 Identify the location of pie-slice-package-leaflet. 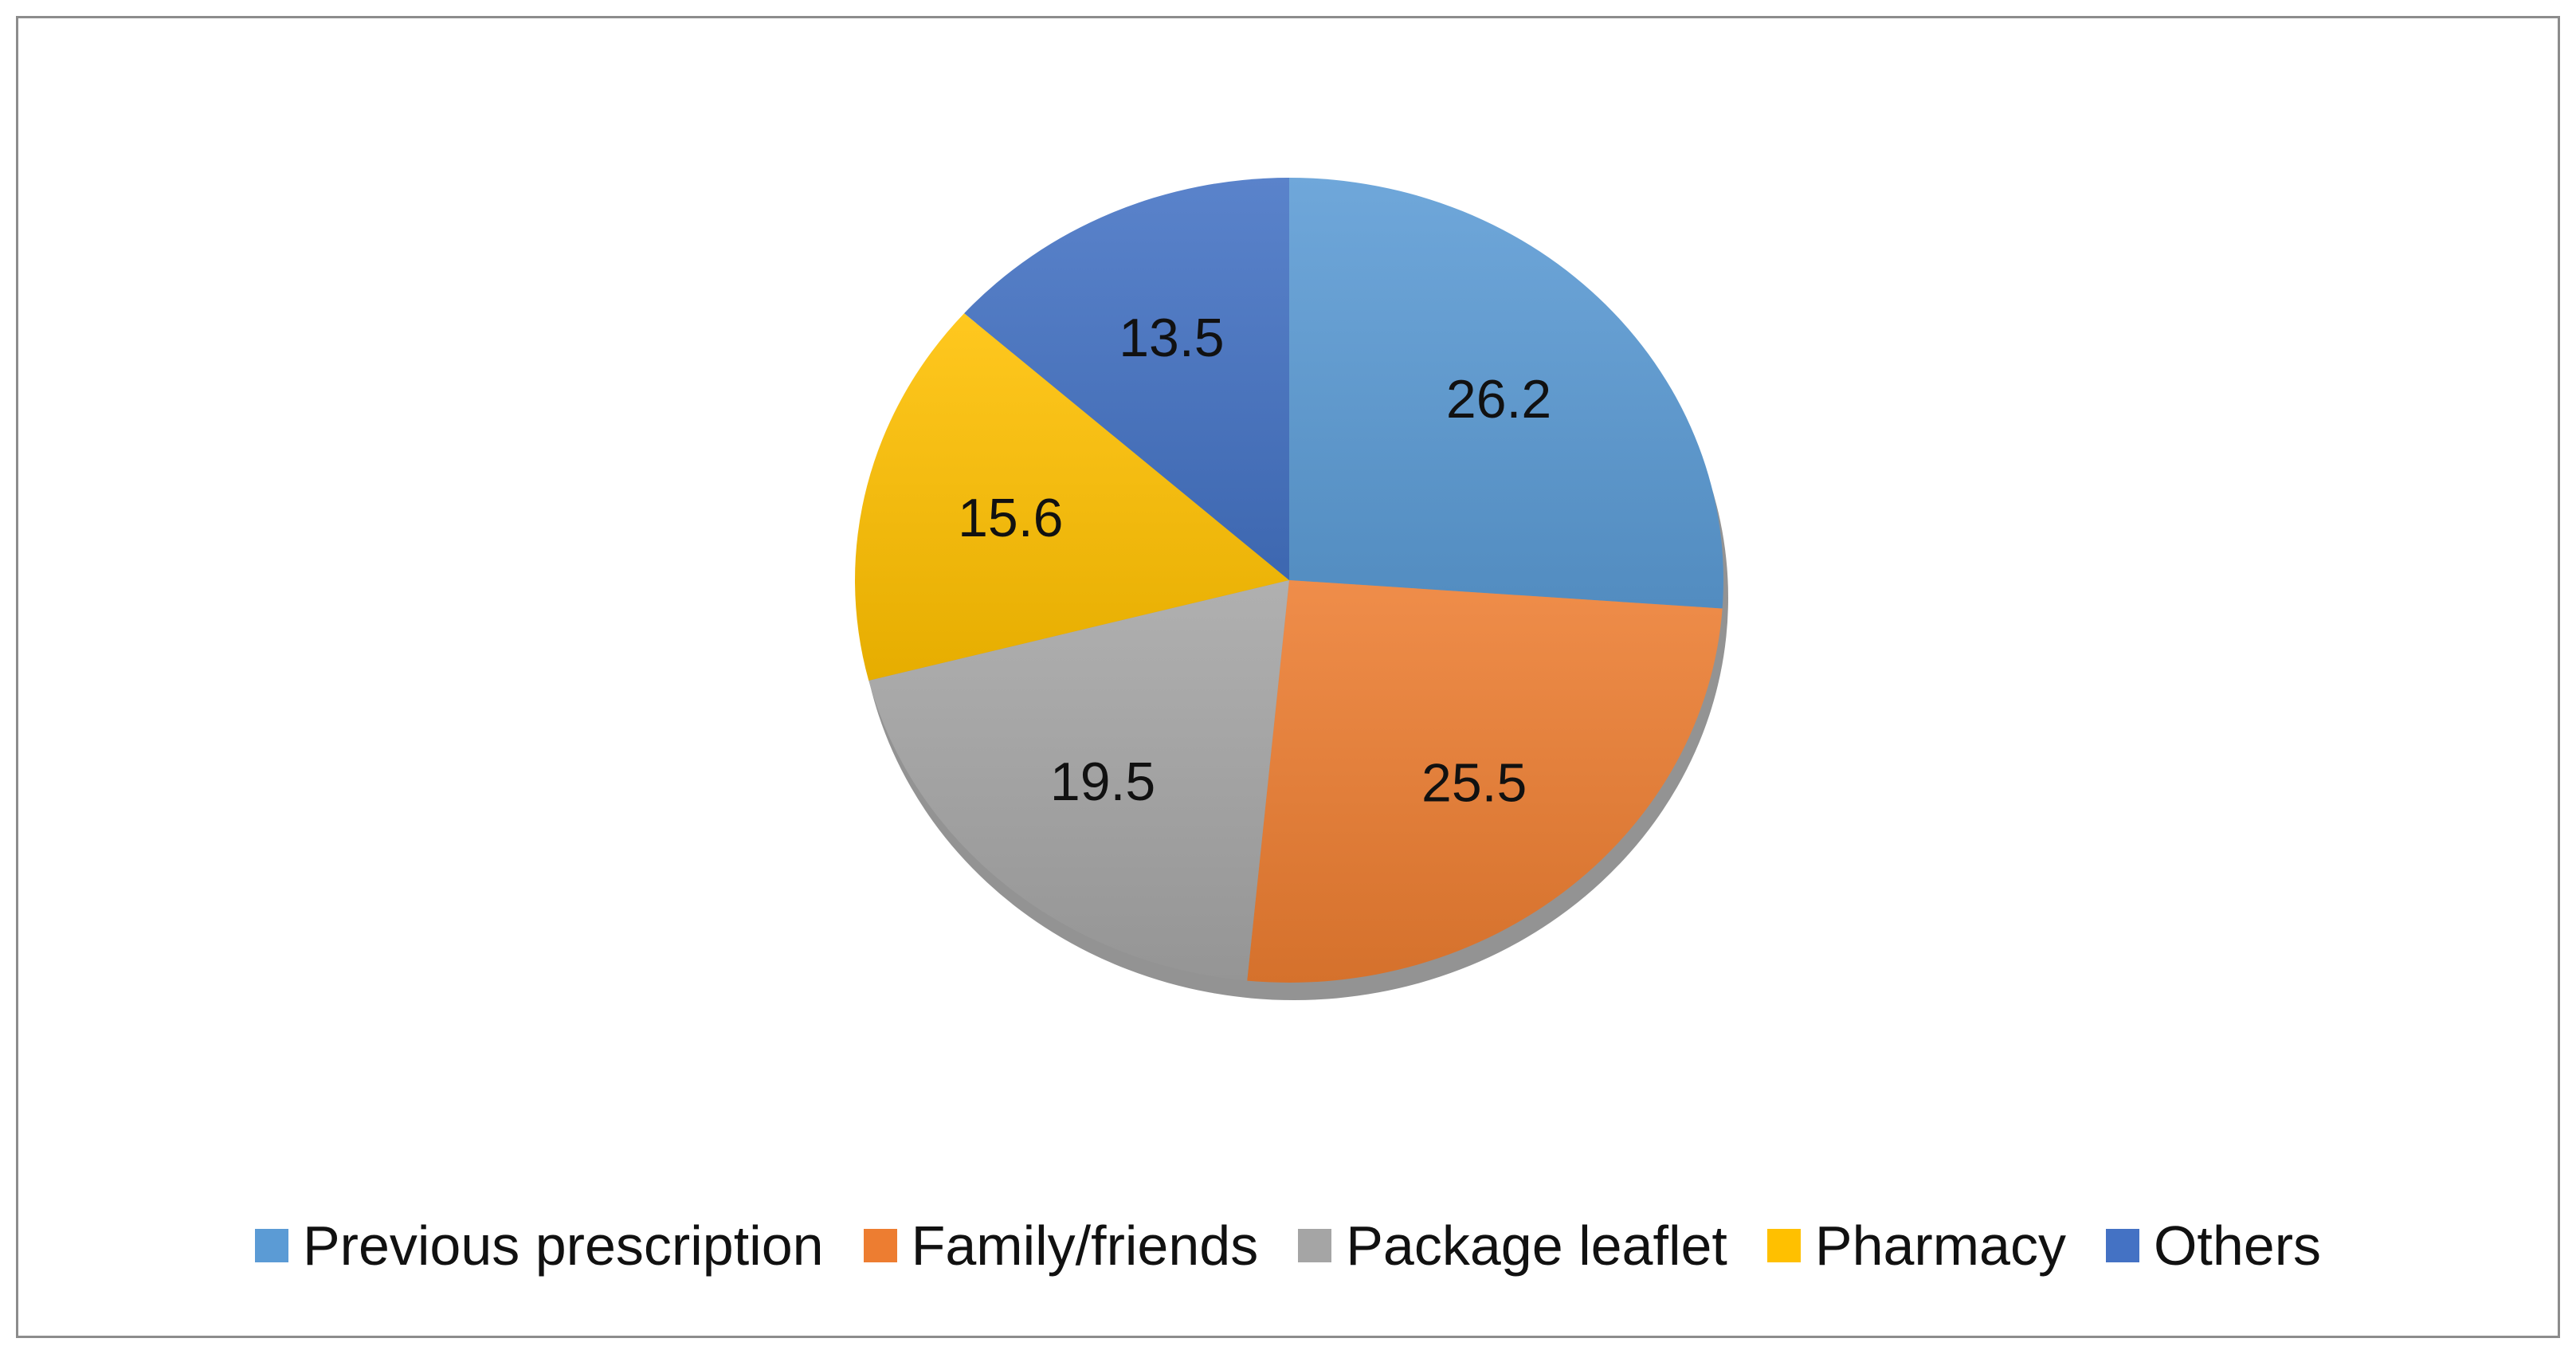
(1078, 780).